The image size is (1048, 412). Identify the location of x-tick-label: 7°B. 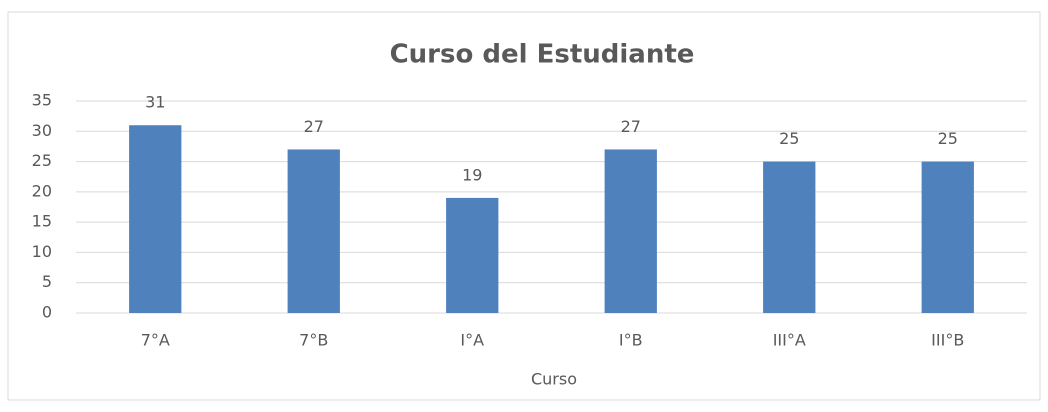
(313, 340).